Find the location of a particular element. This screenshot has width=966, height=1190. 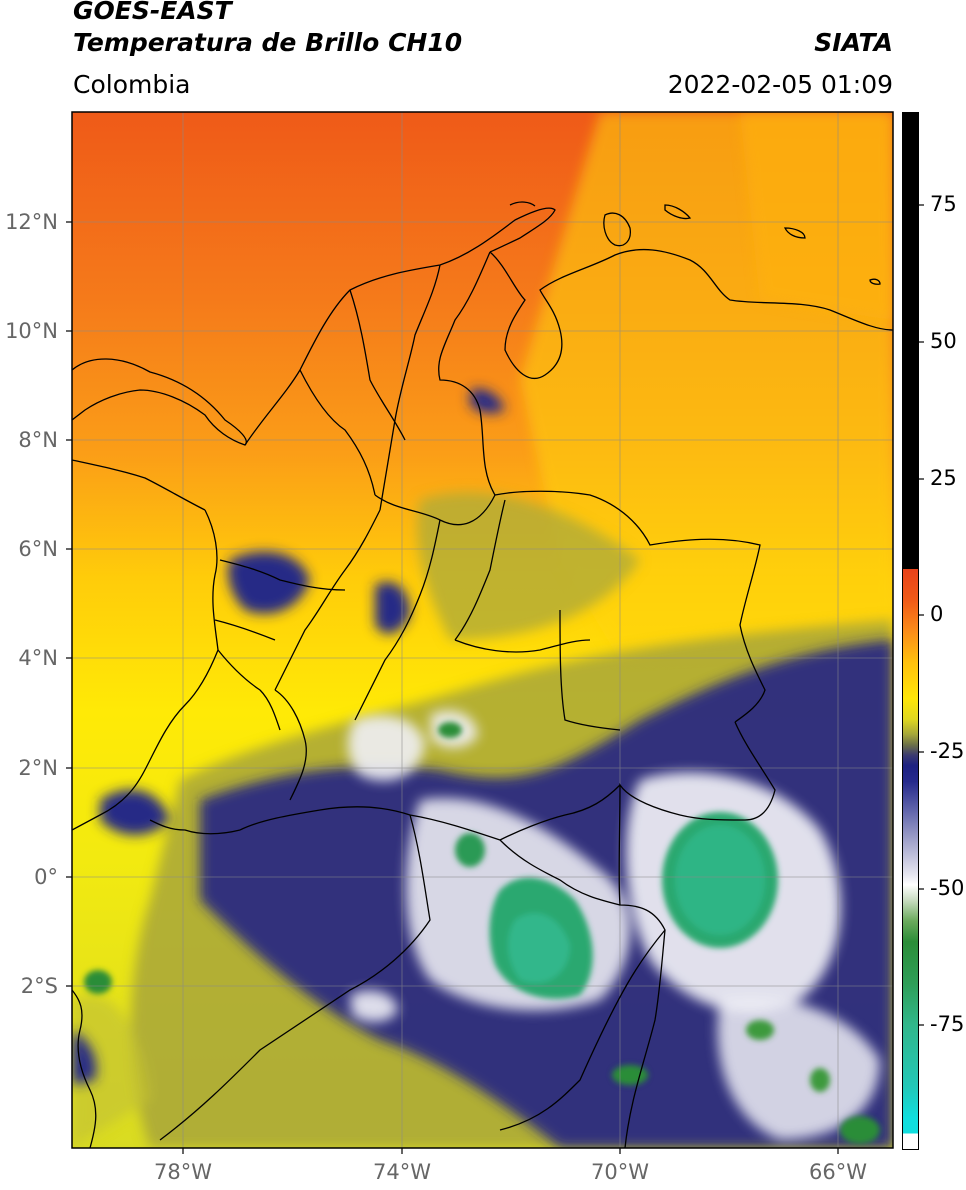

lat-label: 6°N is located at coordinates (38, 549).